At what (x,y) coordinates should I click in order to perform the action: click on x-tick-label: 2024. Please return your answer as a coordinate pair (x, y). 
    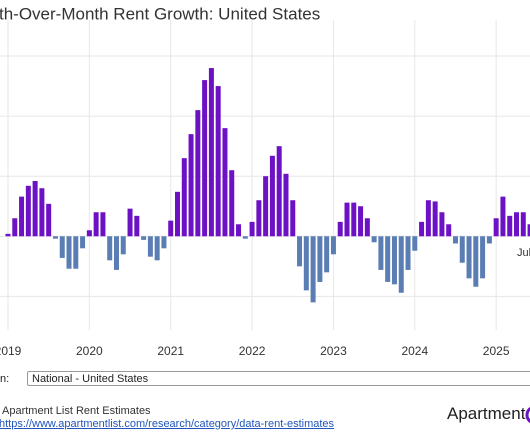
    Looking at the image, I should click on (414, 351).